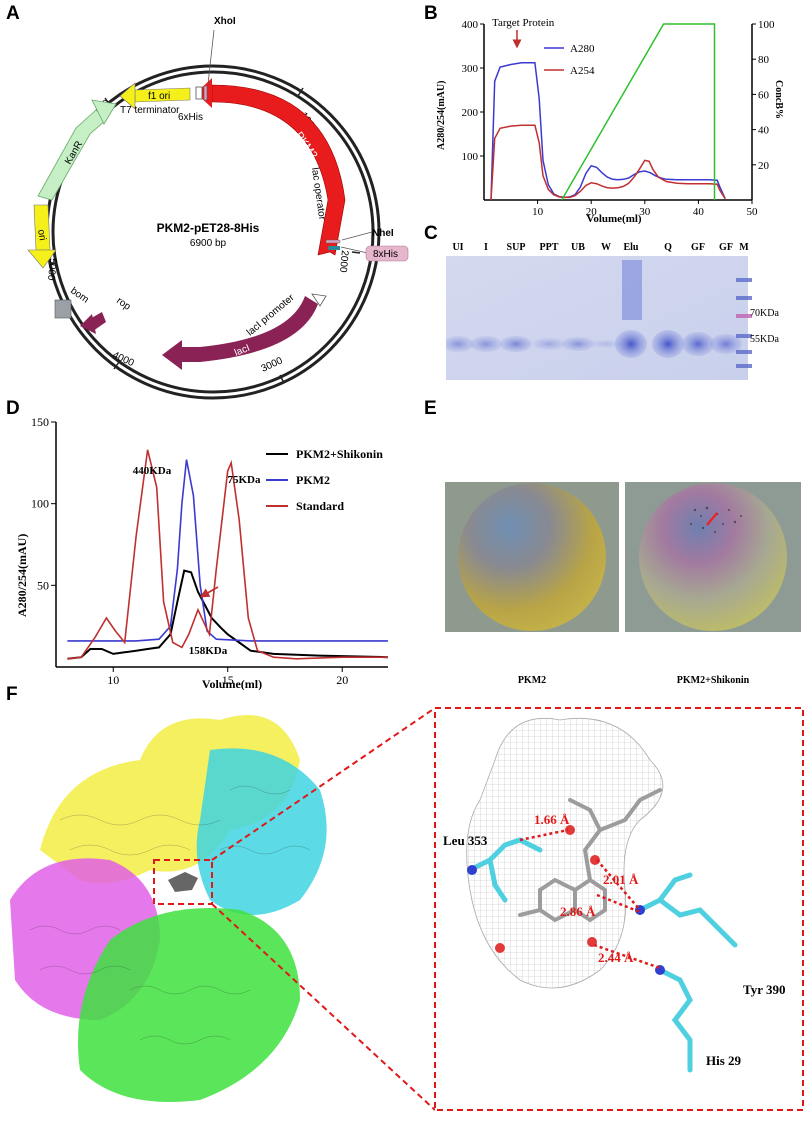  Describe the element at coordinates (606, 247) in the screenshot. I see `gel-lane-label: W` at that location.